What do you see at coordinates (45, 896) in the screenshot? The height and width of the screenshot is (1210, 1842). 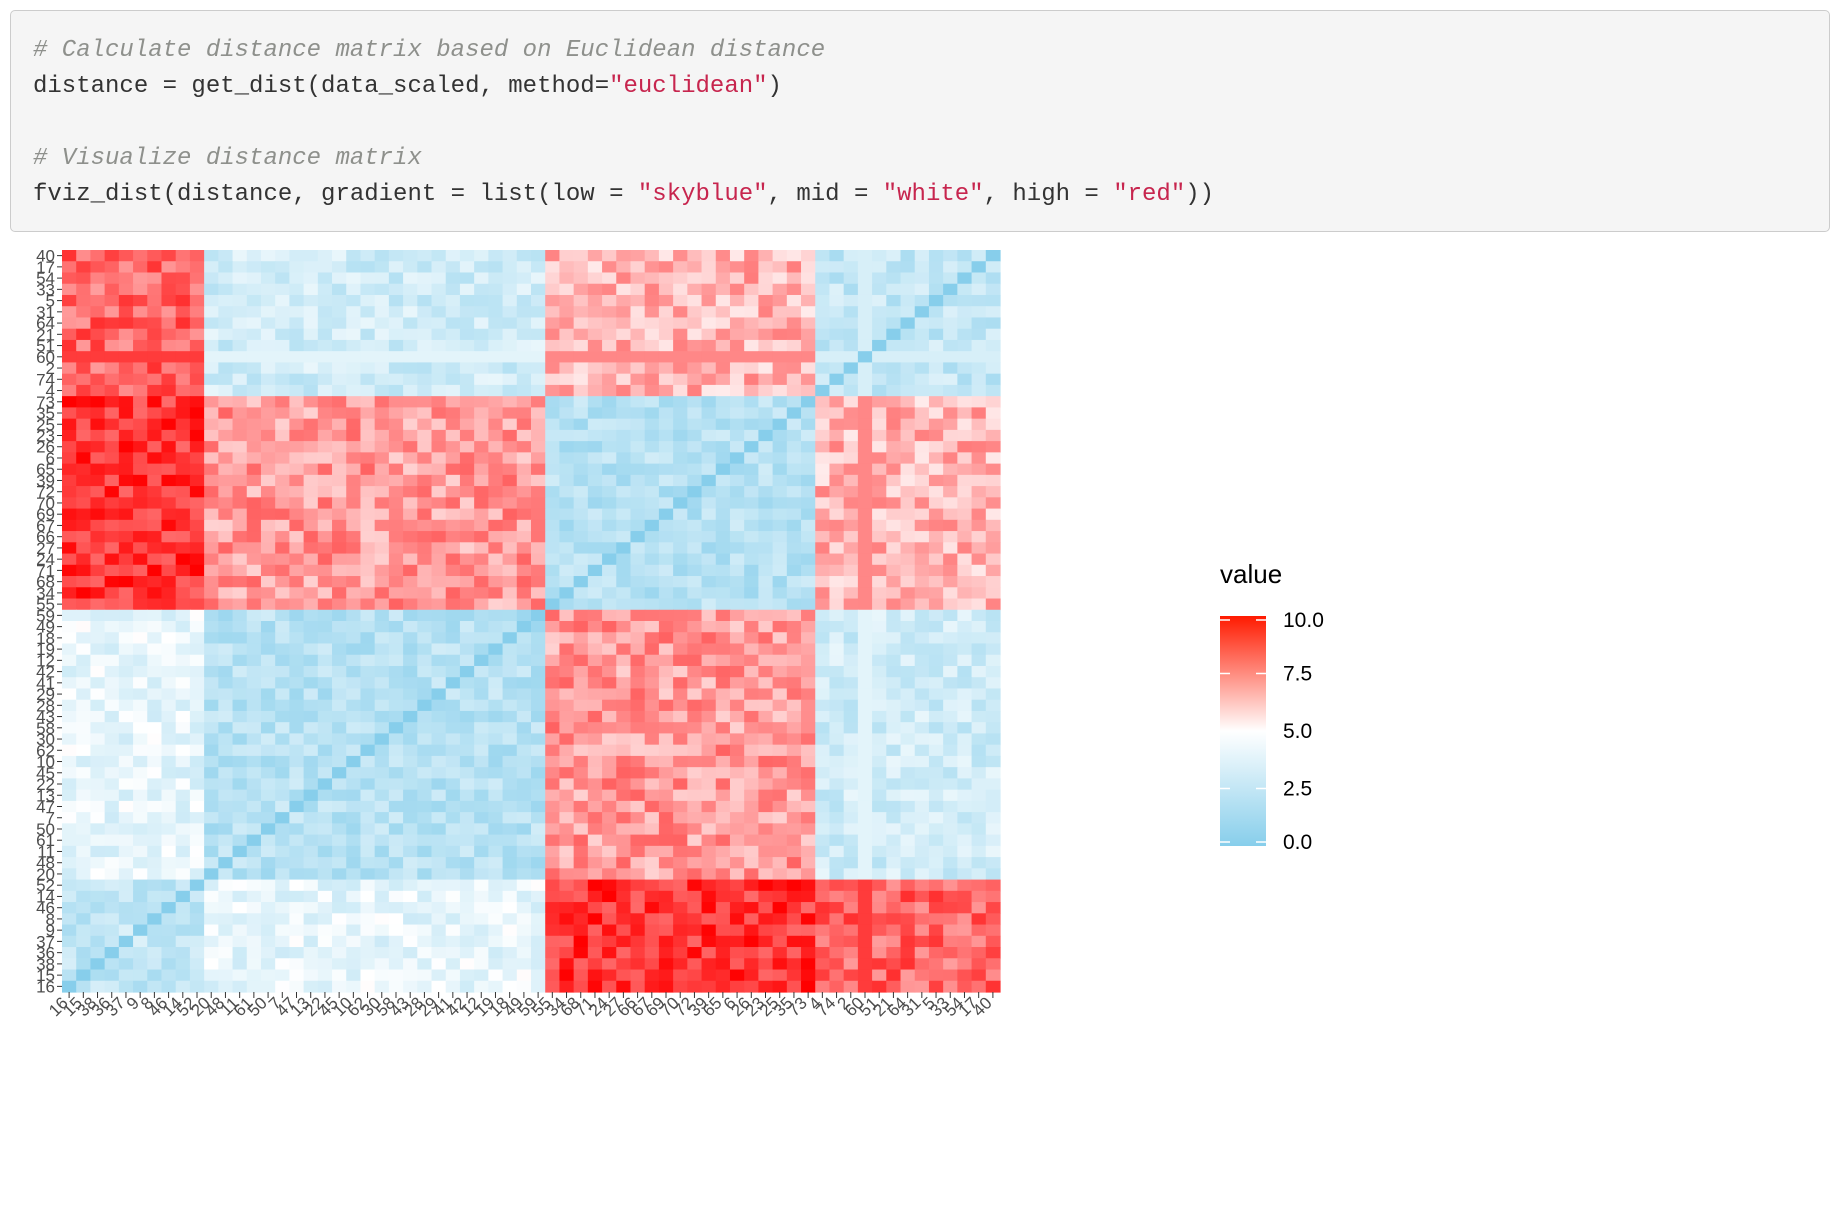 I see `y-tick-label: 14` at bounding box center [45, 896].